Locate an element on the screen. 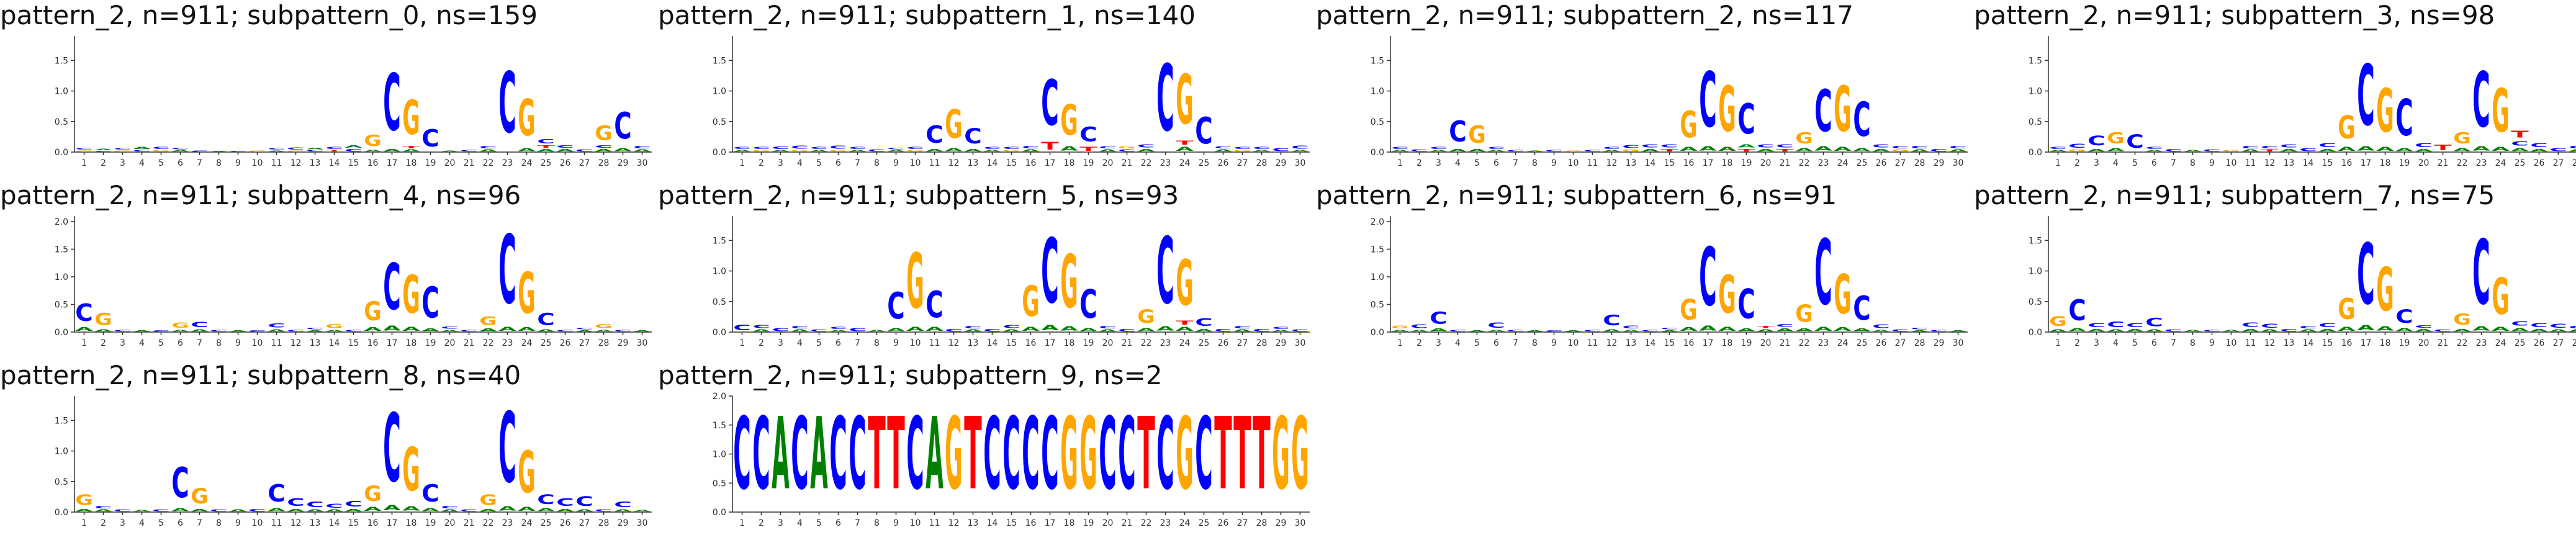 Image resolution: width=2576 pixels, height=540 pixels. x-tick-label: 1 is located at coordinates (1400, 343).